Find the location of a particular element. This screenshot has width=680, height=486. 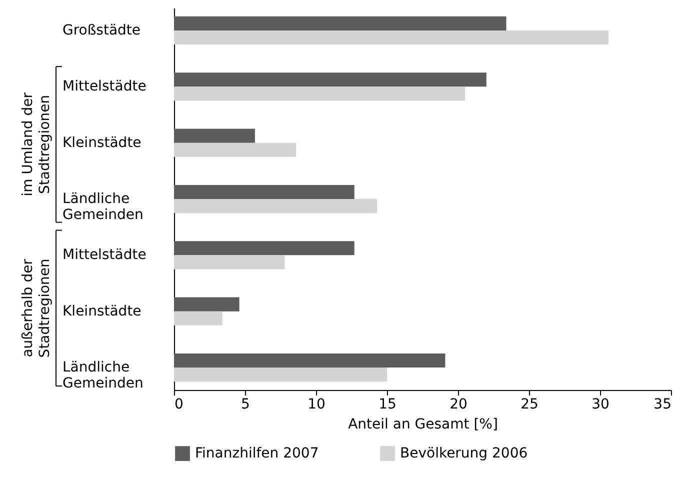

x-tick-label: 10 is located at coordinates (317, 404).